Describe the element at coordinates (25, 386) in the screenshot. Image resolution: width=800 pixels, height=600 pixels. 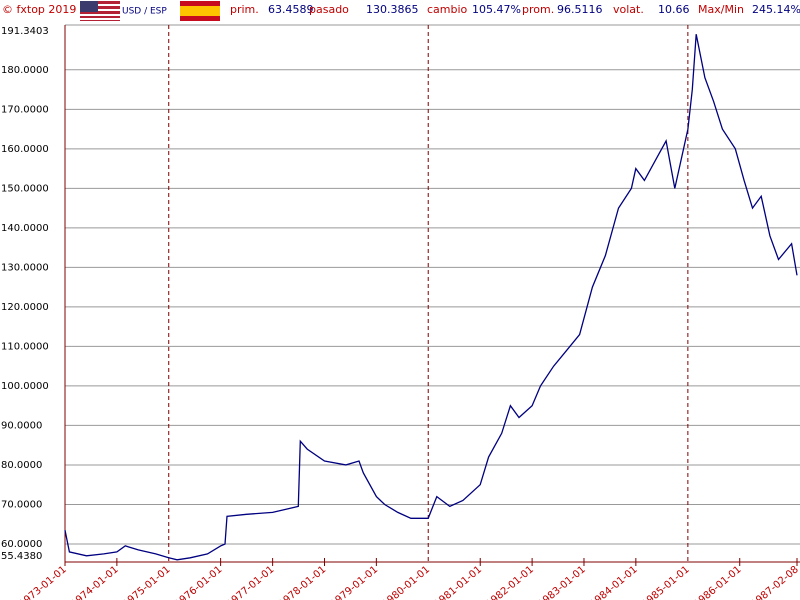
I see `y-tick-label: 100.0000` at that location.